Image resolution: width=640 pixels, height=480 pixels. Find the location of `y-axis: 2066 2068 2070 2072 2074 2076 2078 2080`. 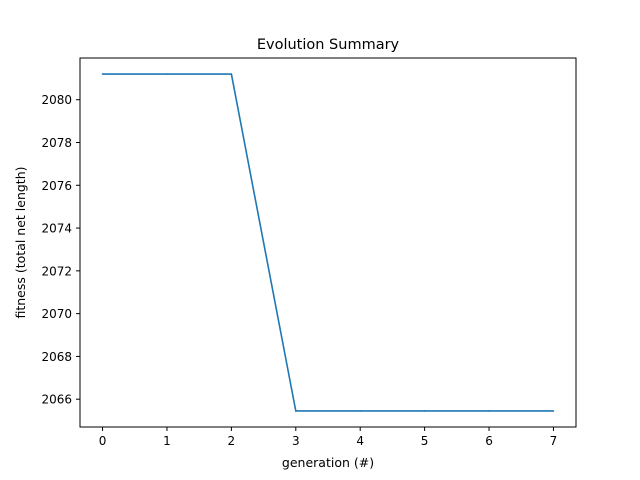

y-axis: 2066 2068 2070 2072 2074 2076 2078 2080 is located at coordinates (60, 250).